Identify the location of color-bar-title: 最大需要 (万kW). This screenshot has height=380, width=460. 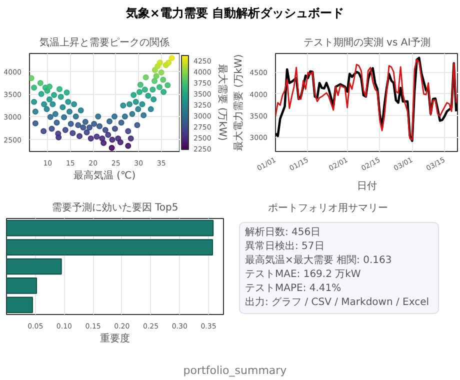
(222, 102).